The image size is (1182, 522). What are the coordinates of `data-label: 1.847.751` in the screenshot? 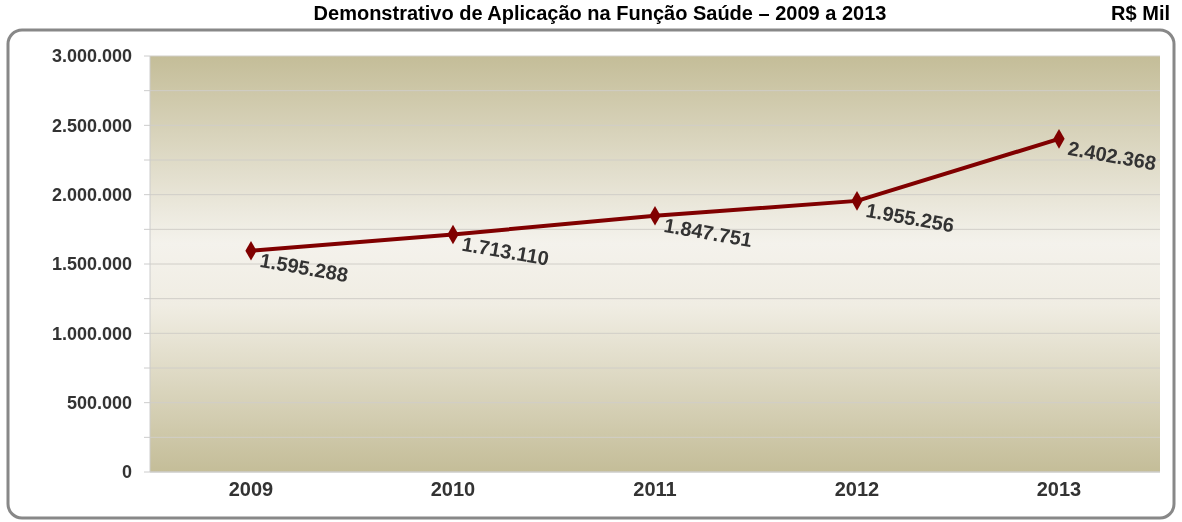 It's located at (708, 233).